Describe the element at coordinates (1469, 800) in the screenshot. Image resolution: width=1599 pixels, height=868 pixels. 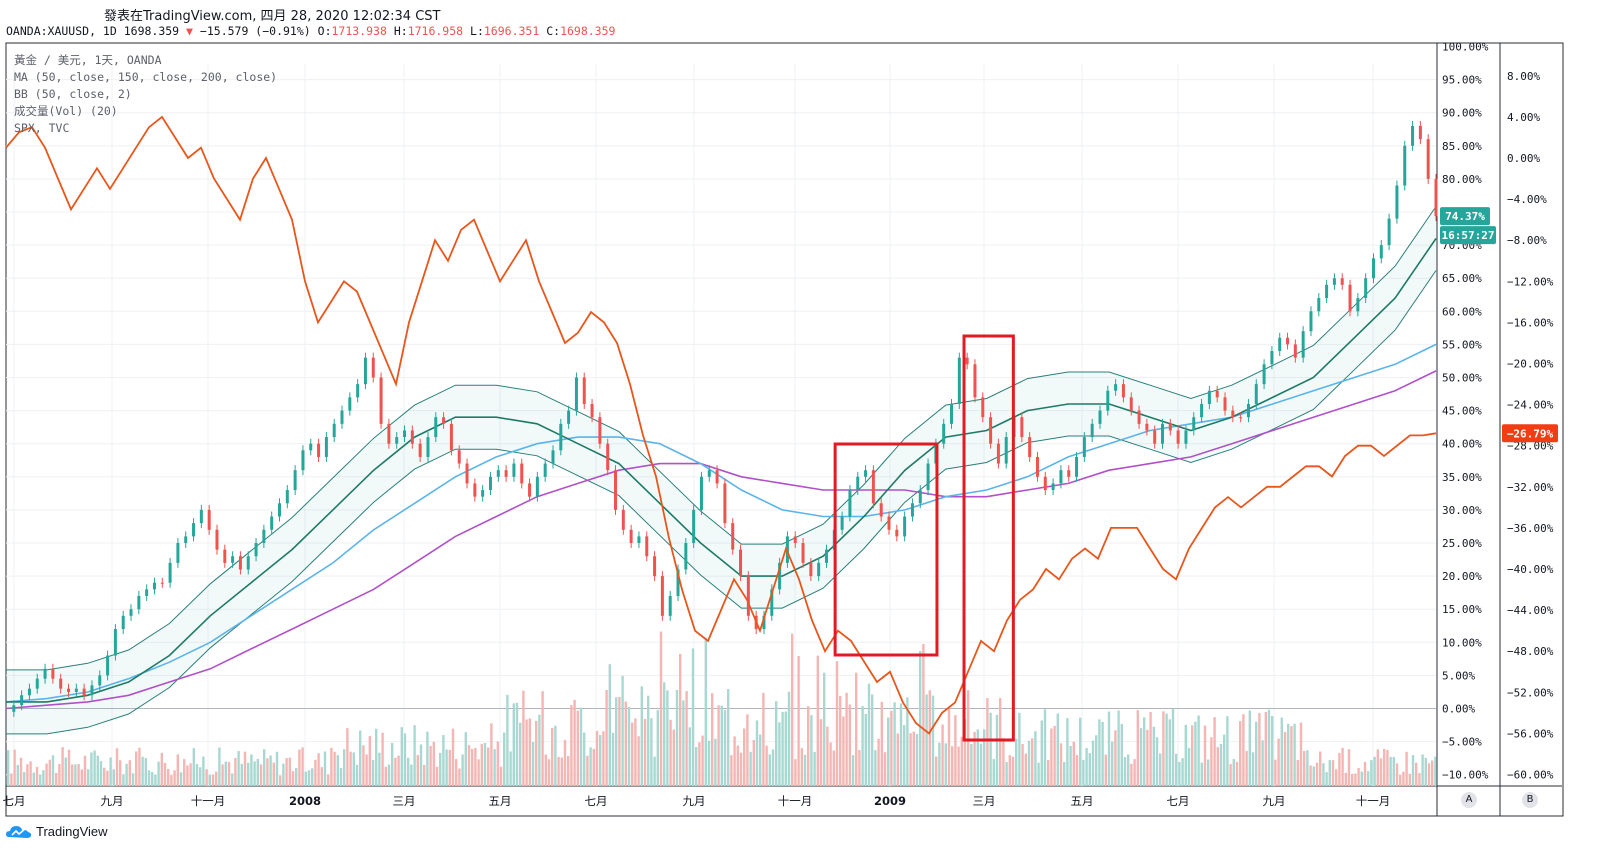
I see `scale-a-button: A` at that location.